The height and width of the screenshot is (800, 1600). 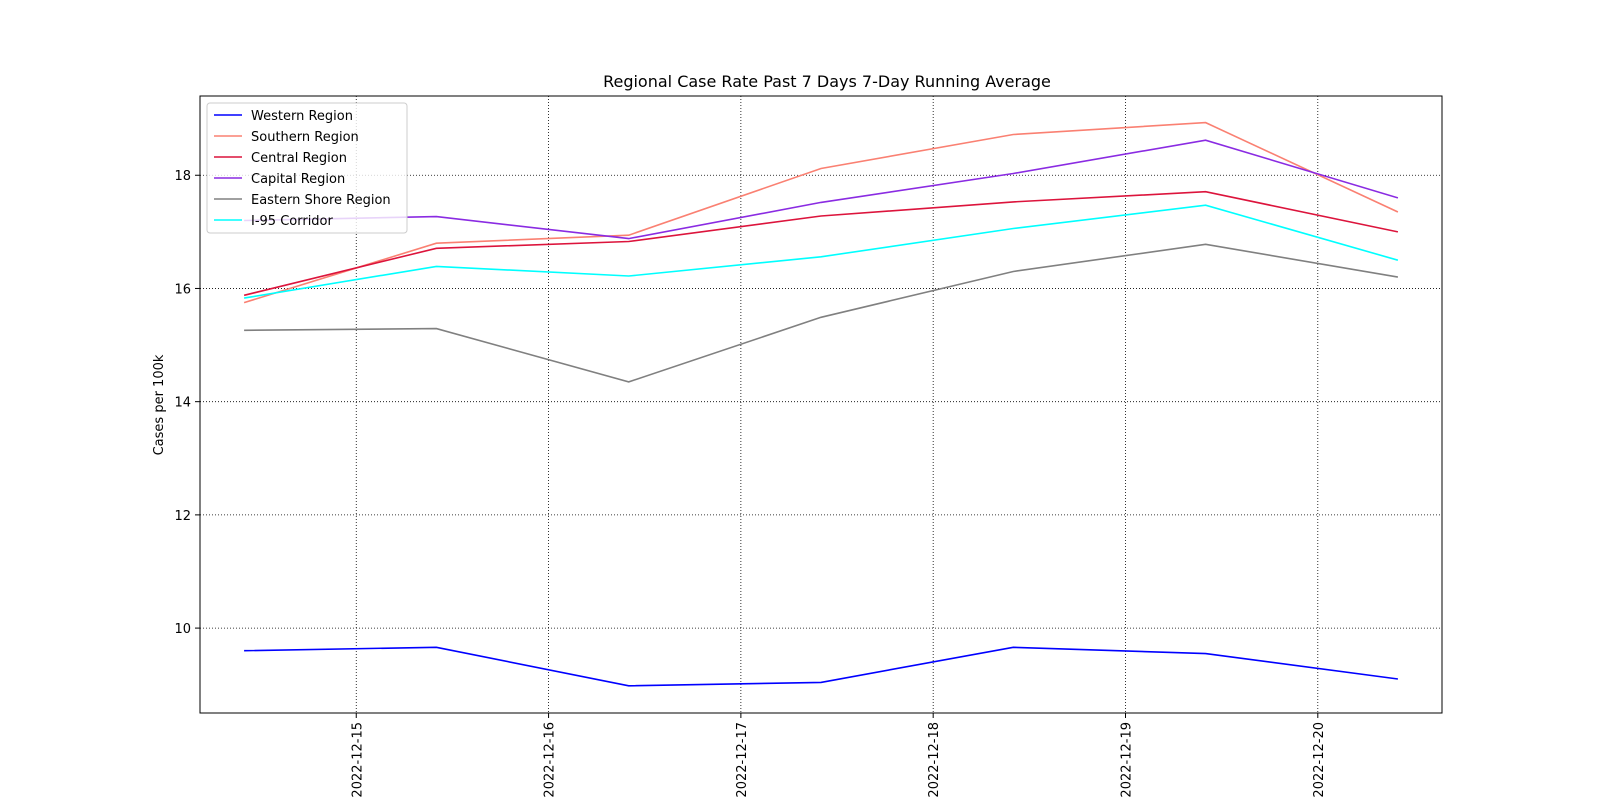 I want to click on x-tick-label: 2022-12-19, so click(x=1126, y=760).